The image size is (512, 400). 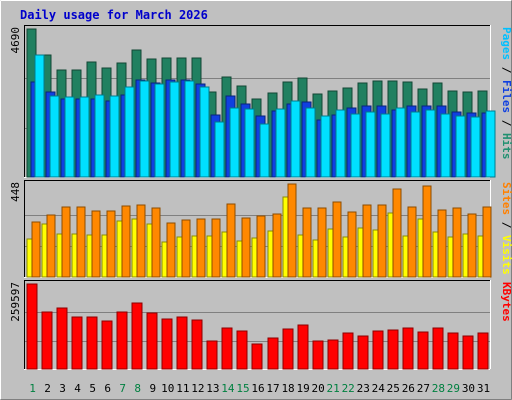 I want to click on legend-entry: Visits, so click(x=506, y=255).